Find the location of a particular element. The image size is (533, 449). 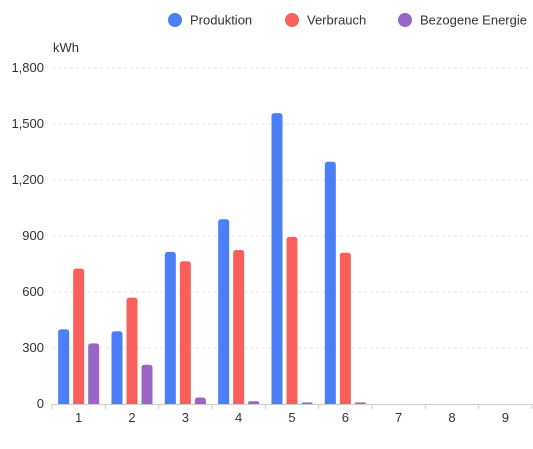

y-axis-unit-label: kWh is located at coordinates (66, 47).